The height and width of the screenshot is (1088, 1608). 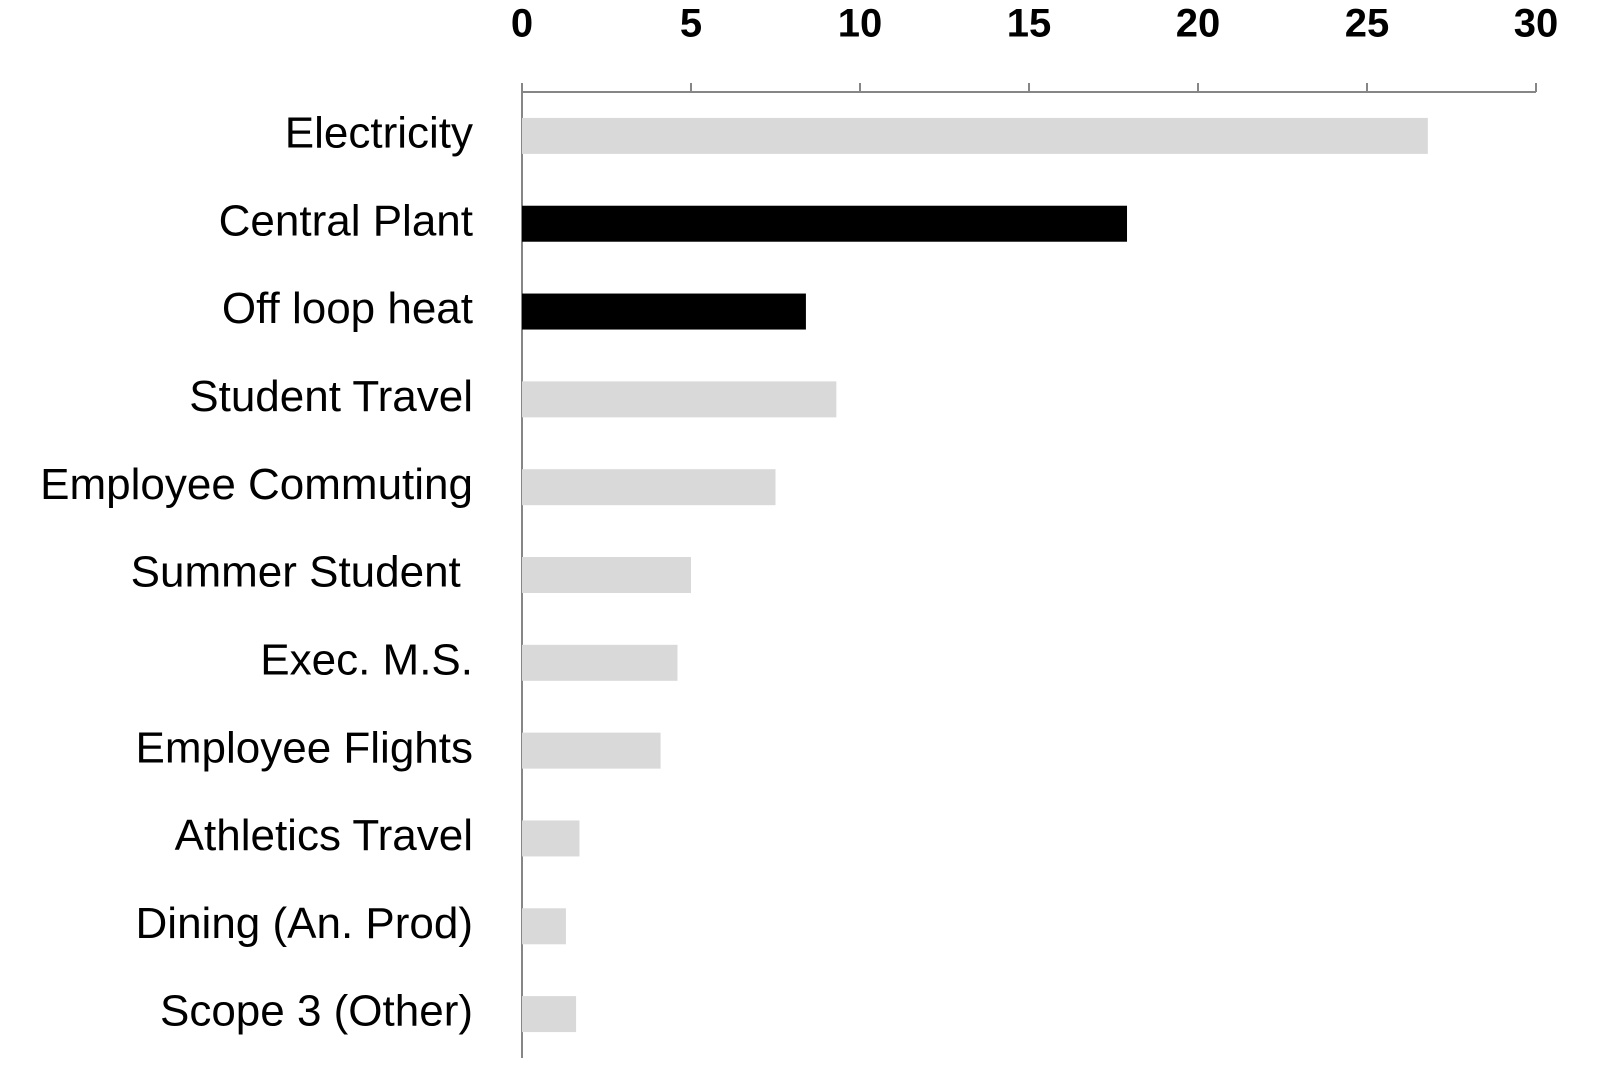 What do you see at coordinates (1029, 24) in the screenshot?
I see `x-tick-label: 15` at bounding box center [1029, 24].